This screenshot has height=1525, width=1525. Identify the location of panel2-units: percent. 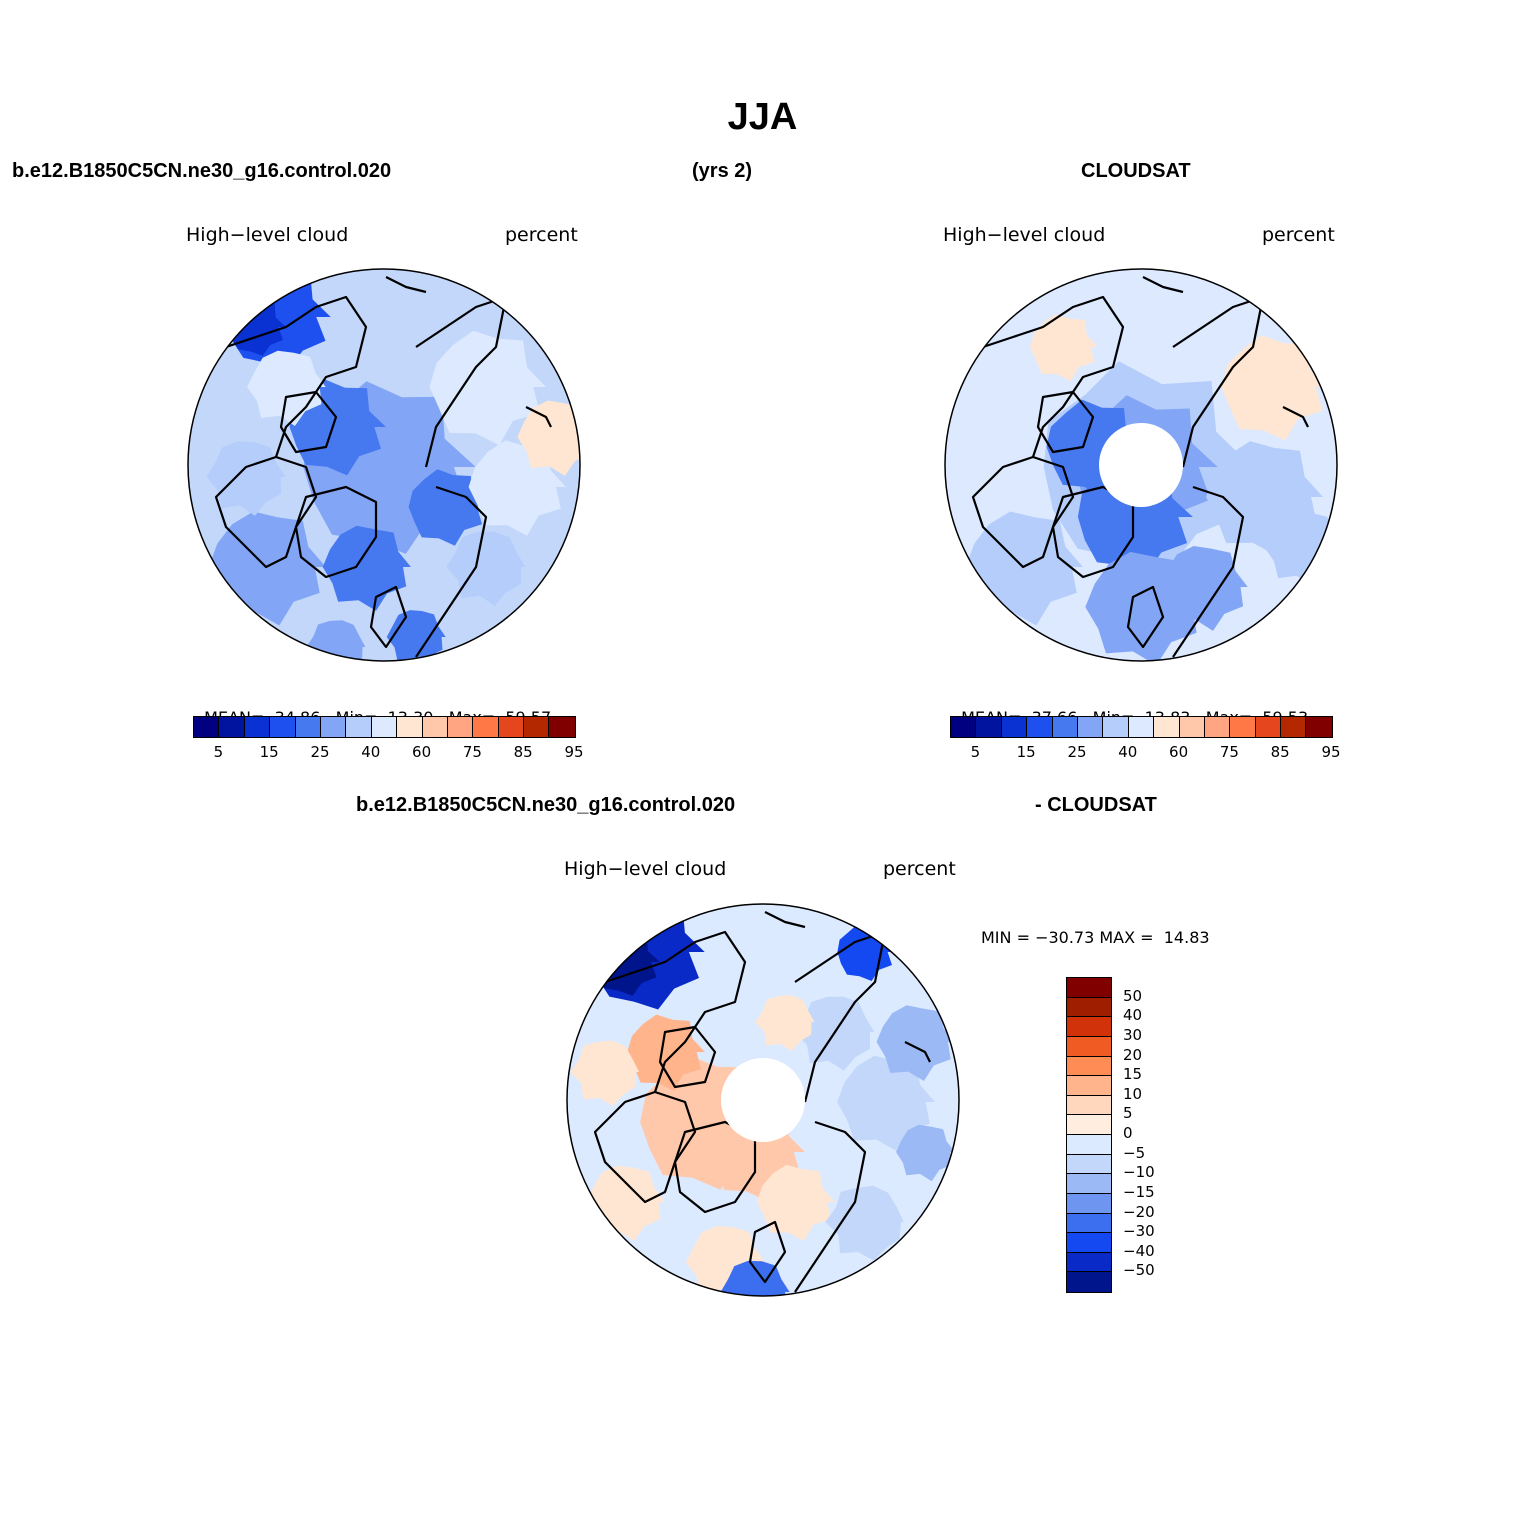
(1298, 235).